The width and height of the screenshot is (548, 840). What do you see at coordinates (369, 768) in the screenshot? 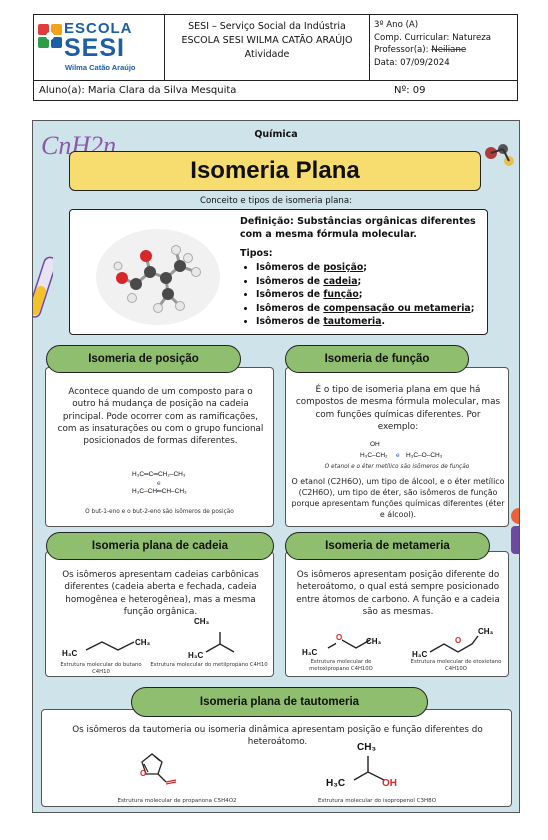
I see `isopropenol-structure` at bounding box center [369, 768].